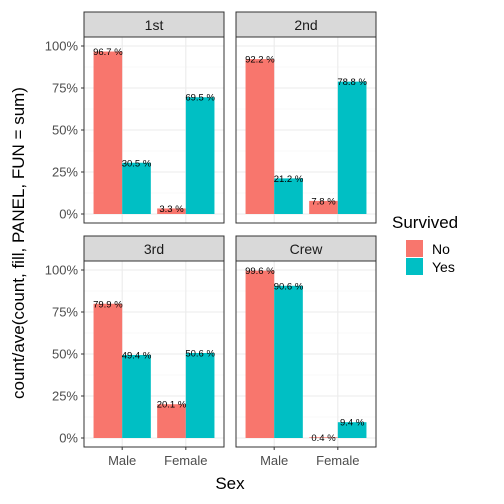  I want to click on bar-label-2nd-female-no: 7.8 %, so click(323, 201).